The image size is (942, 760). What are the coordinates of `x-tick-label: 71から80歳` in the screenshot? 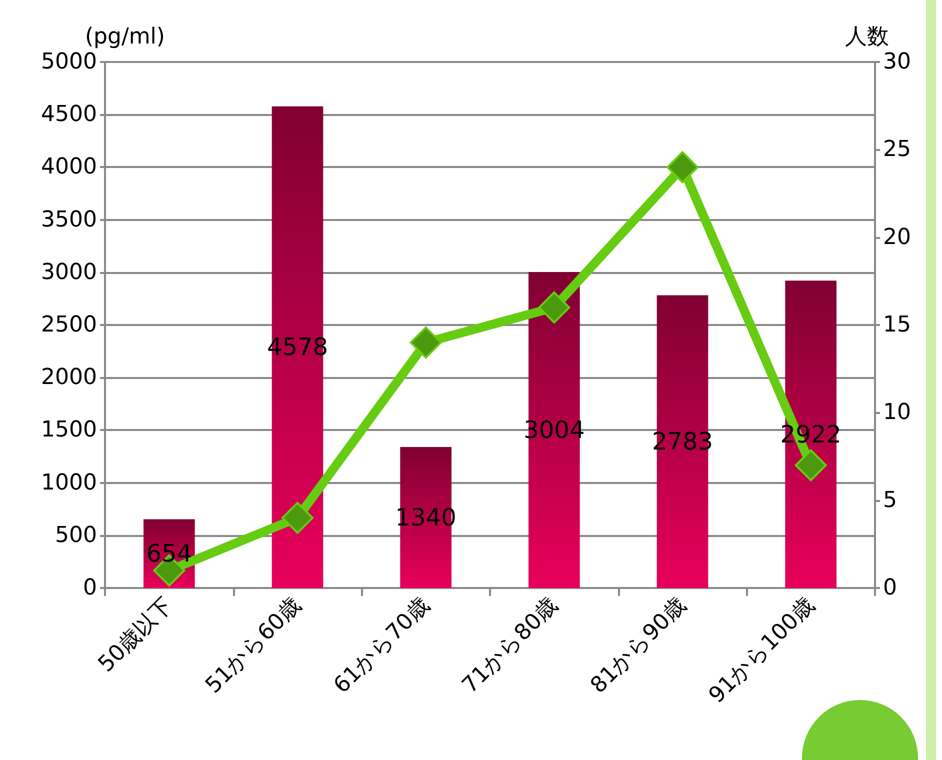 It's located at (511, 645).